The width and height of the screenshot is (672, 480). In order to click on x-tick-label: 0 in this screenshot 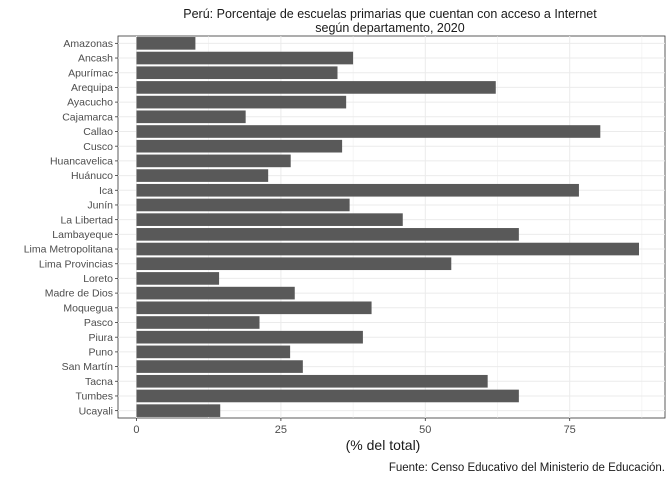, I will do `click(136, 430)`.